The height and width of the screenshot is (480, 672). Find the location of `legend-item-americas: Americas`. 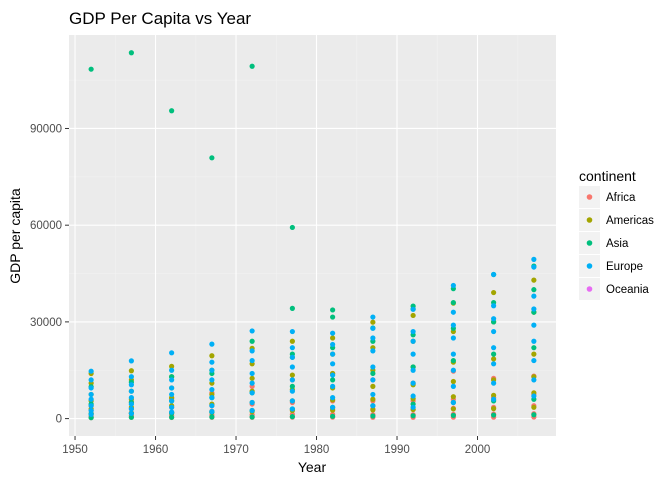

legend-item-americas: Americas is located at coordinates (616, 220).